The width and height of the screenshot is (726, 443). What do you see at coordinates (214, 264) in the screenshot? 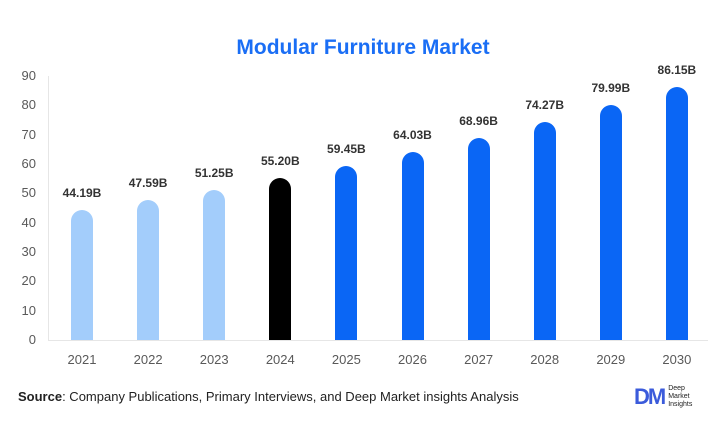
I see `bar-2023` at bounding box center [214, 264].